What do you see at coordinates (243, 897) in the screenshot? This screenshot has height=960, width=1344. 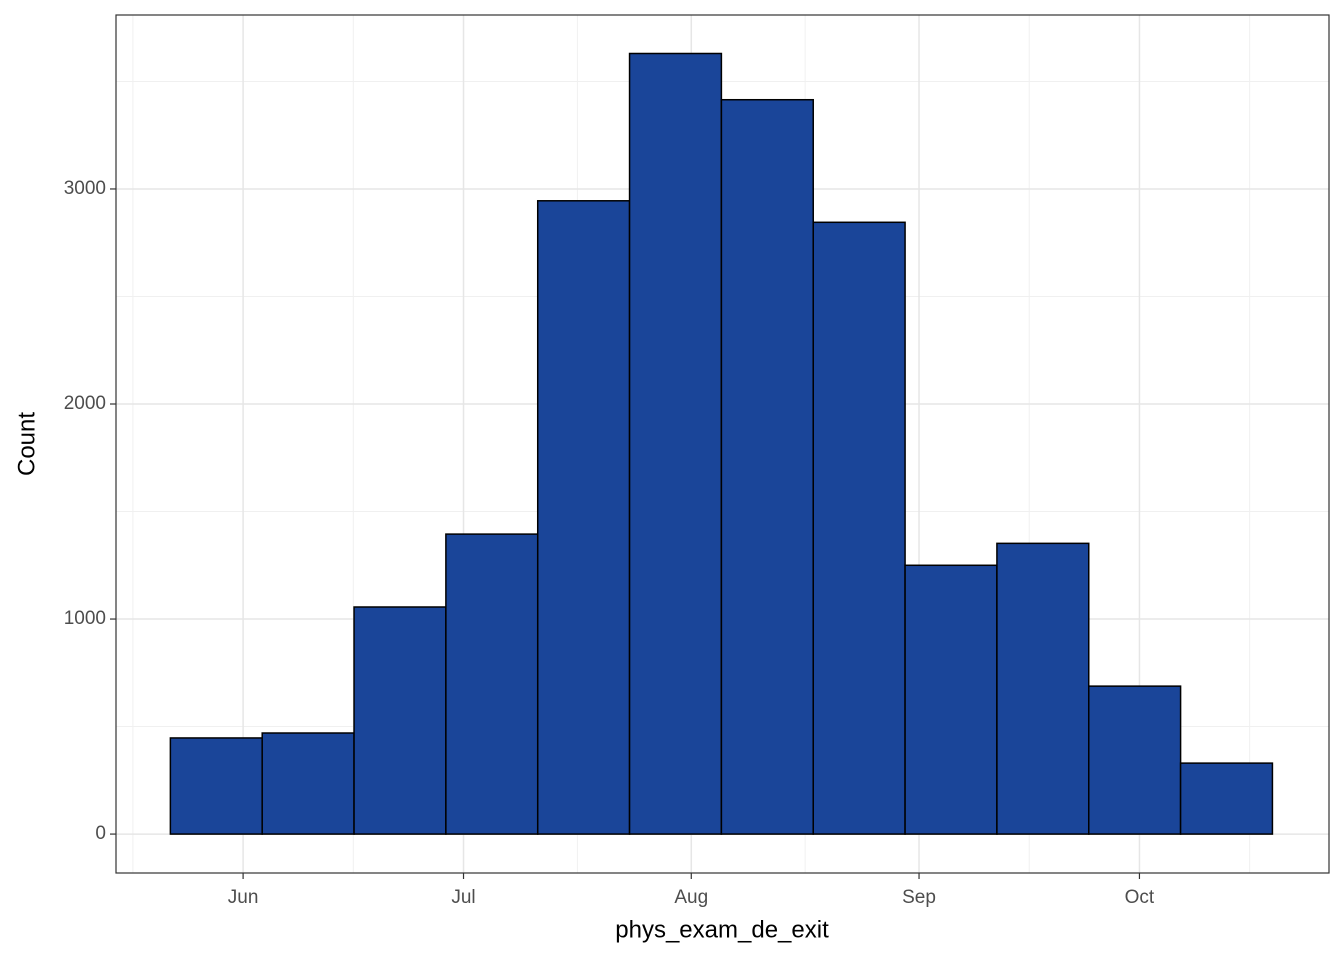 I see `x-tick-label: Jun` at bounding box center [243, 897].